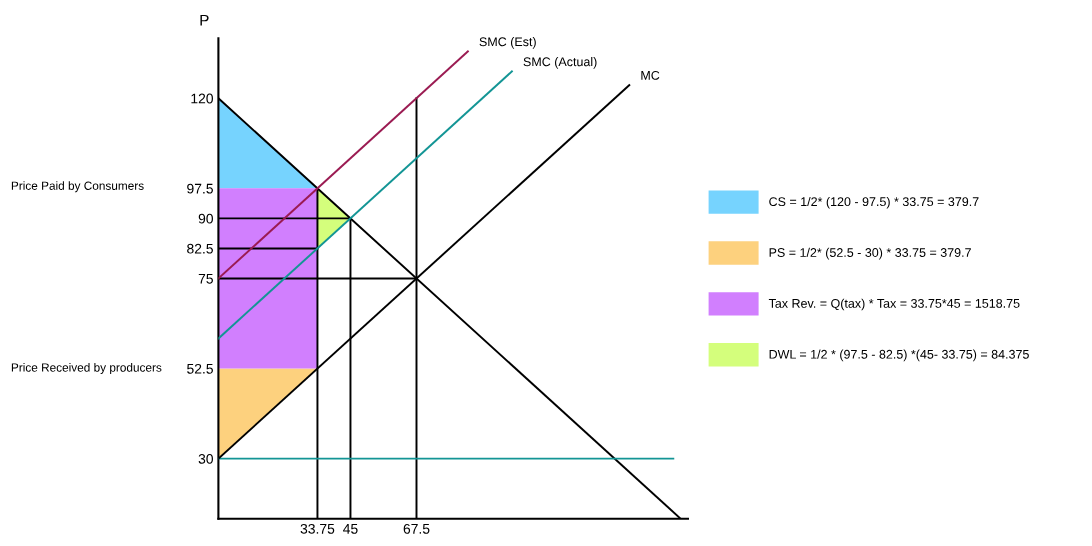  What do you see at coordinates (202, 98) in the screenshot?
I see `y-tick-label: 120` at bounding box center [202, 98].